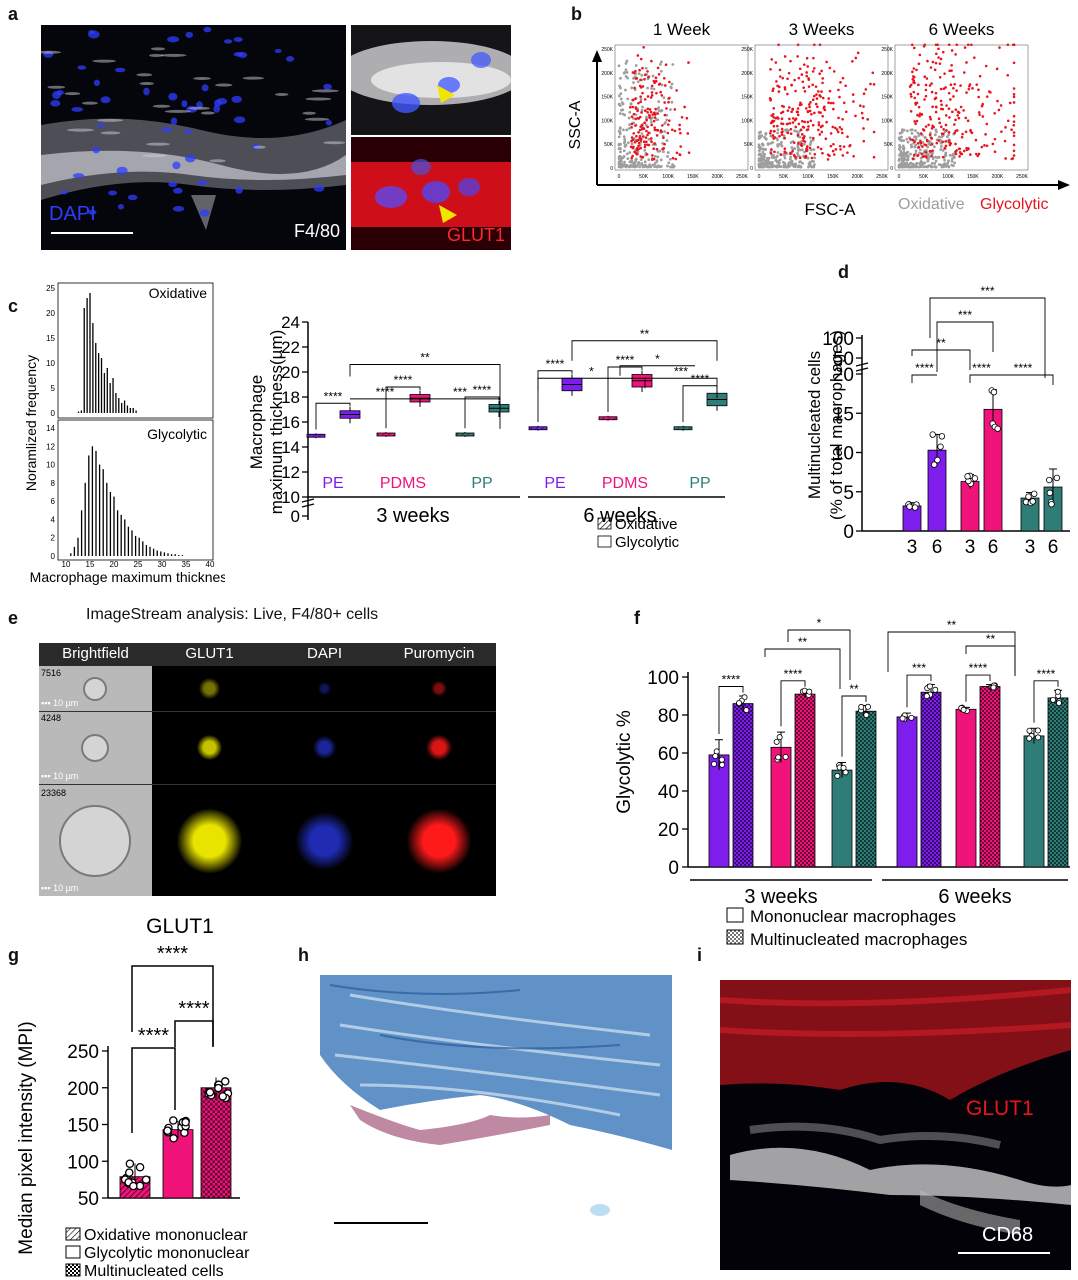 The width and height of the screenshot is (1078, 1280). I want to click on imagestream-column-header: Puromycin, so click(439, 653).